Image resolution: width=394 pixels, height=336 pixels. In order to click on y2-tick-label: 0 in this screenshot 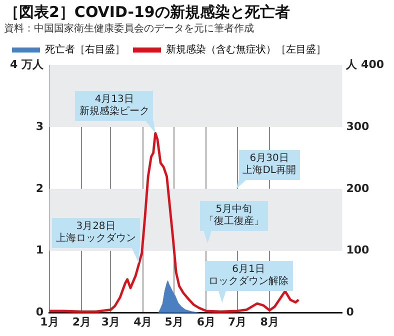, I will do `click(350, 312)`.